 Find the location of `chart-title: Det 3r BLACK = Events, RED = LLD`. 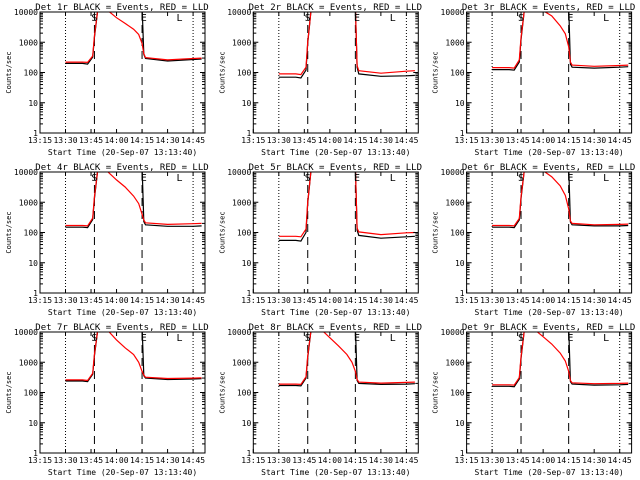

chart-title: Det 3r BLACK = Events, RED = LLD is located at coordinates (548, 8).